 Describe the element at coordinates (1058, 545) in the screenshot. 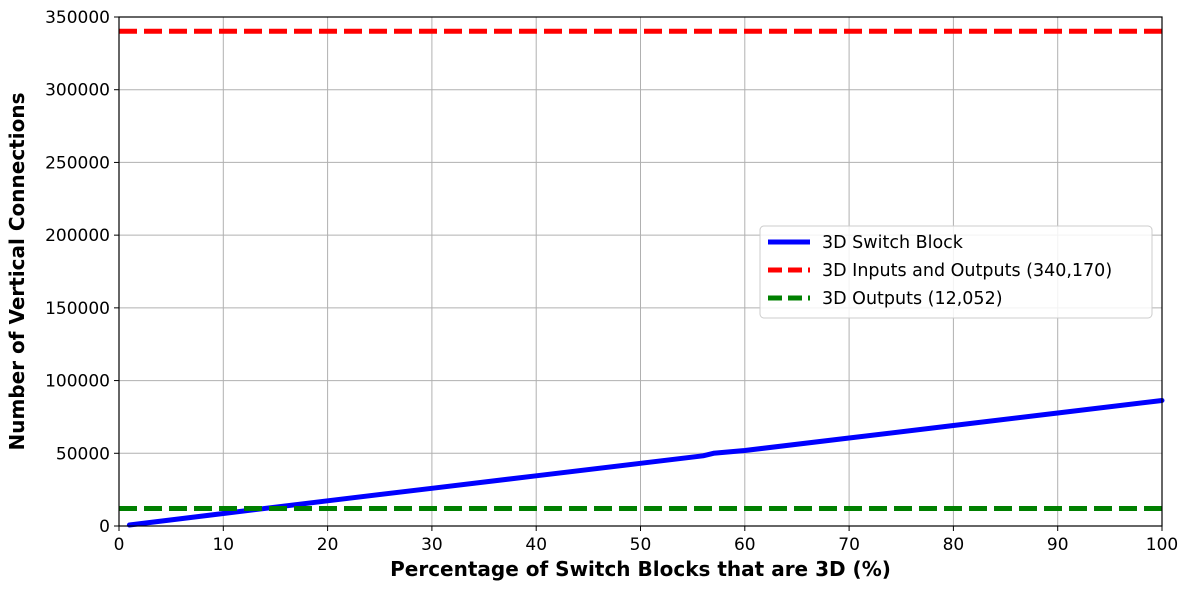

I see `x-tick-label: 90` at that location.